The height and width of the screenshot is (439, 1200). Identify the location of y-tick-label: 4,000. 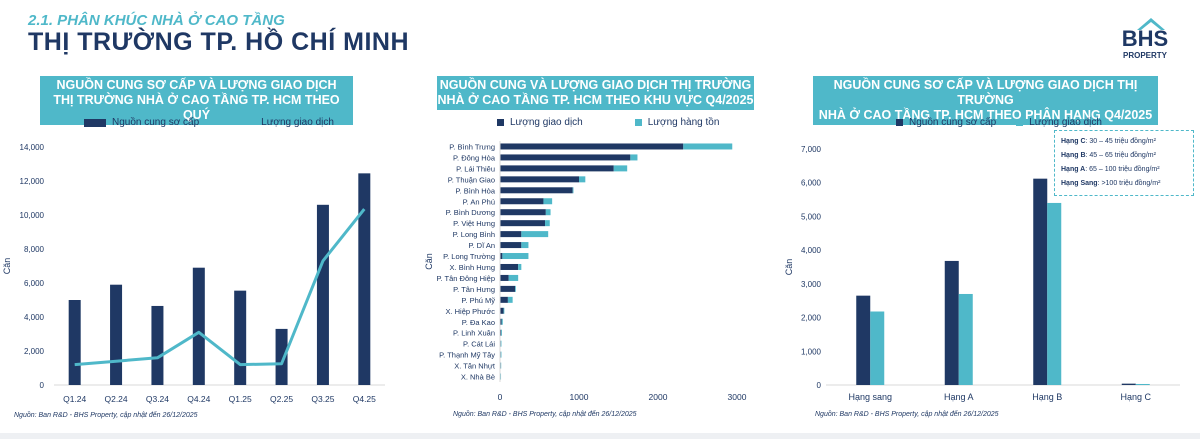
(811, 250).